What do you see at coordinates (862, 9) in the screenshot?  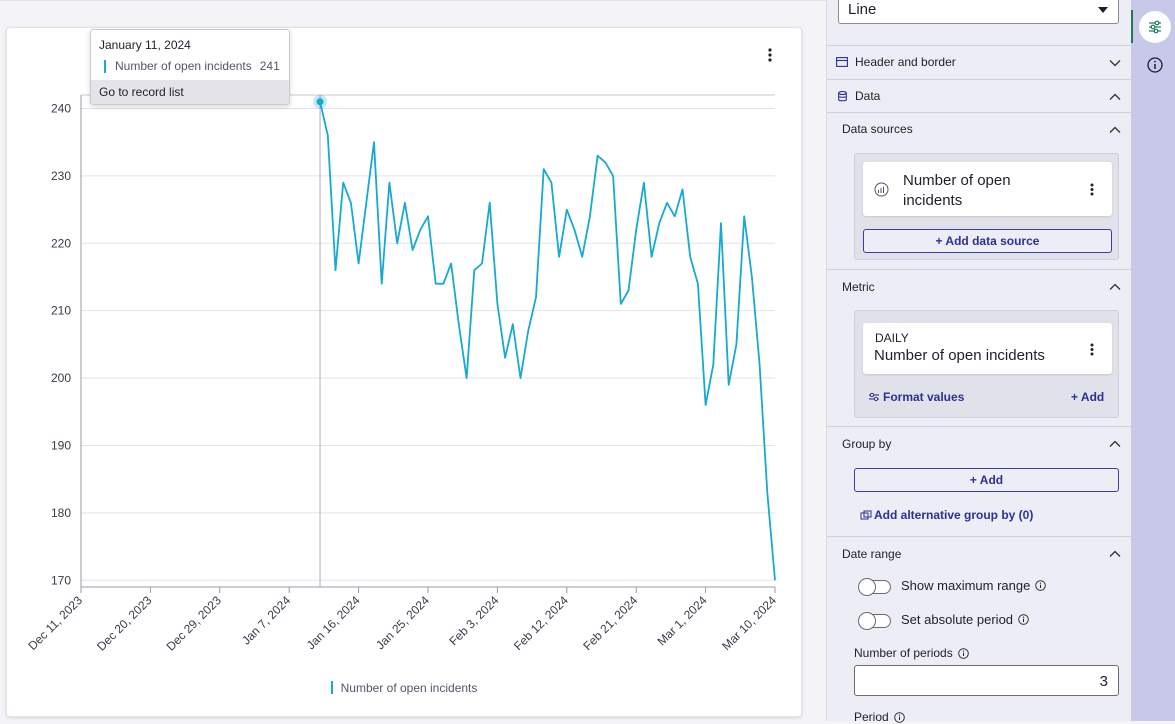 I see `chart-type-value: Line` at bounding box center [862, 9].